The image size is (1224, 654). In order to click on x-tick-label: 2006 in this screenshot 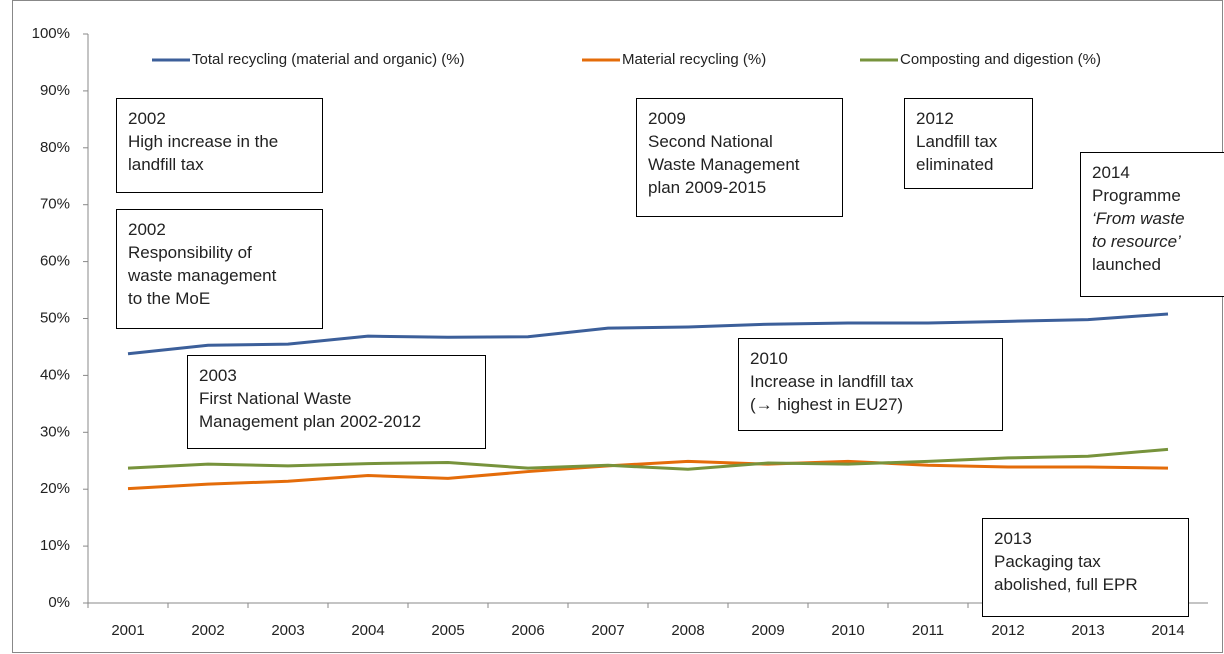, I will do `click(527, 630)`.